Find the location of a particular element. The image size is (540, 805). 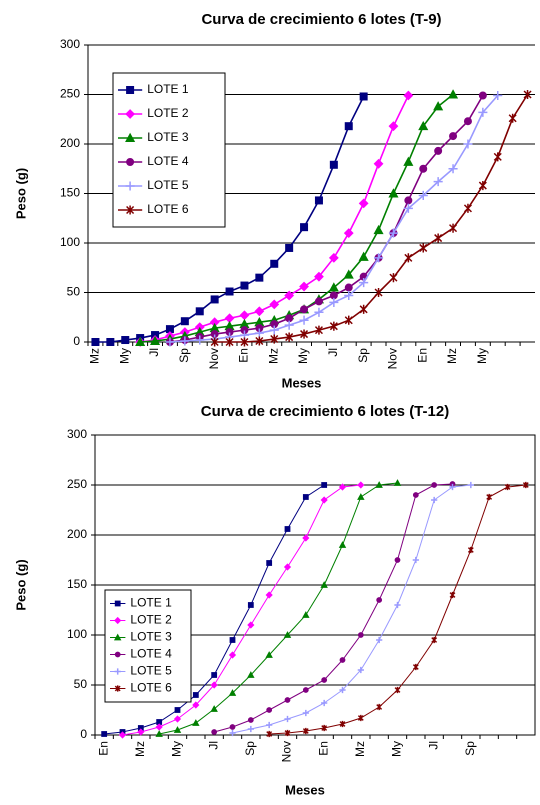

legend-box is located at coordinates (169, 150).